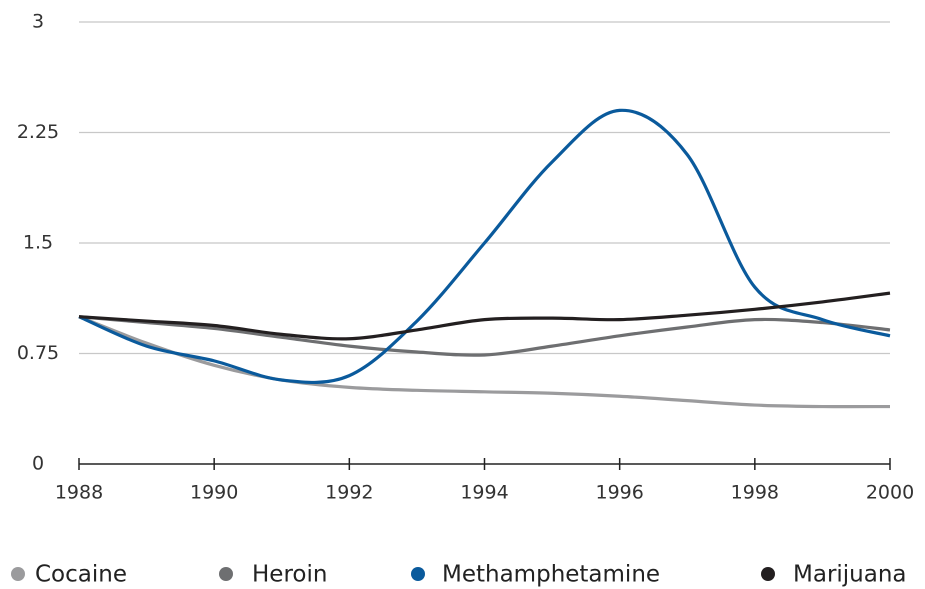  Describe the element at coordinates (38, 22) in the screenshot. I see `y-tick-label: 3` at that location.